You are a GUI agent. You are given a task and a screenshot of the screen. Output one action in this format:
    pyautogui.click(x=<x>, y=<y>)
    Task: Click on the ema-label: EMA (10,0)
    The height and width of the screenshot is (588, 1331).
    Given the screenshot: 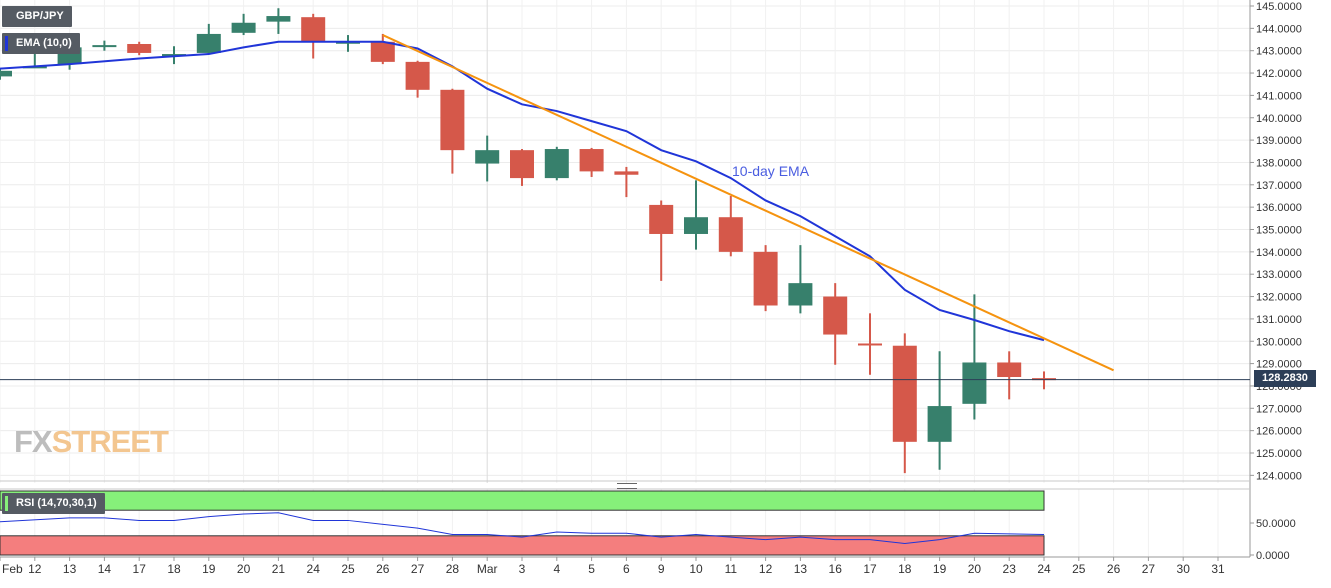 What is the action you would take?
    pyautogui.click(x=44, y=43)
    